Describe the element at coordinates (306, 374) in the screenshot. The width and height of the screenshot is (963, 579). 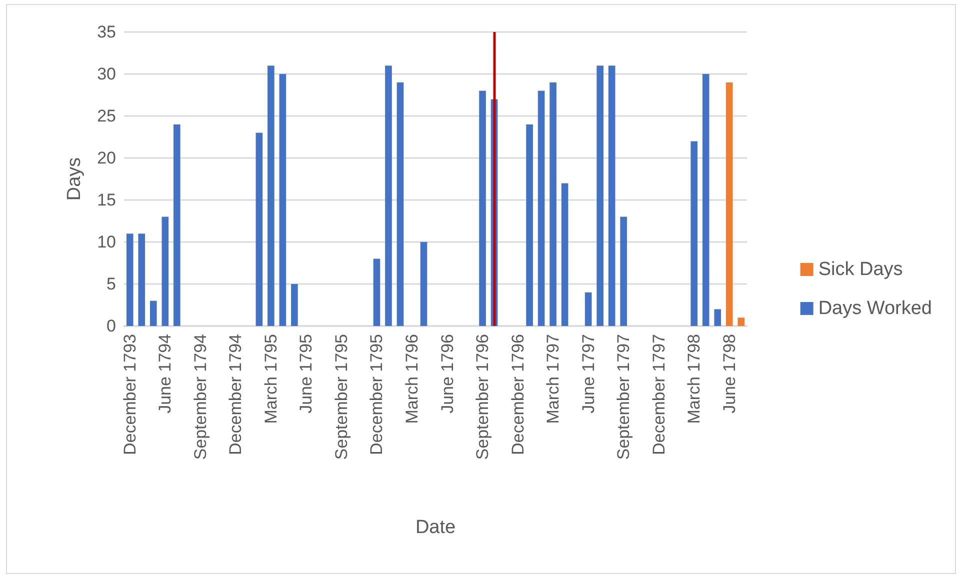
I see `x-tick-label: June 1795` at that location.